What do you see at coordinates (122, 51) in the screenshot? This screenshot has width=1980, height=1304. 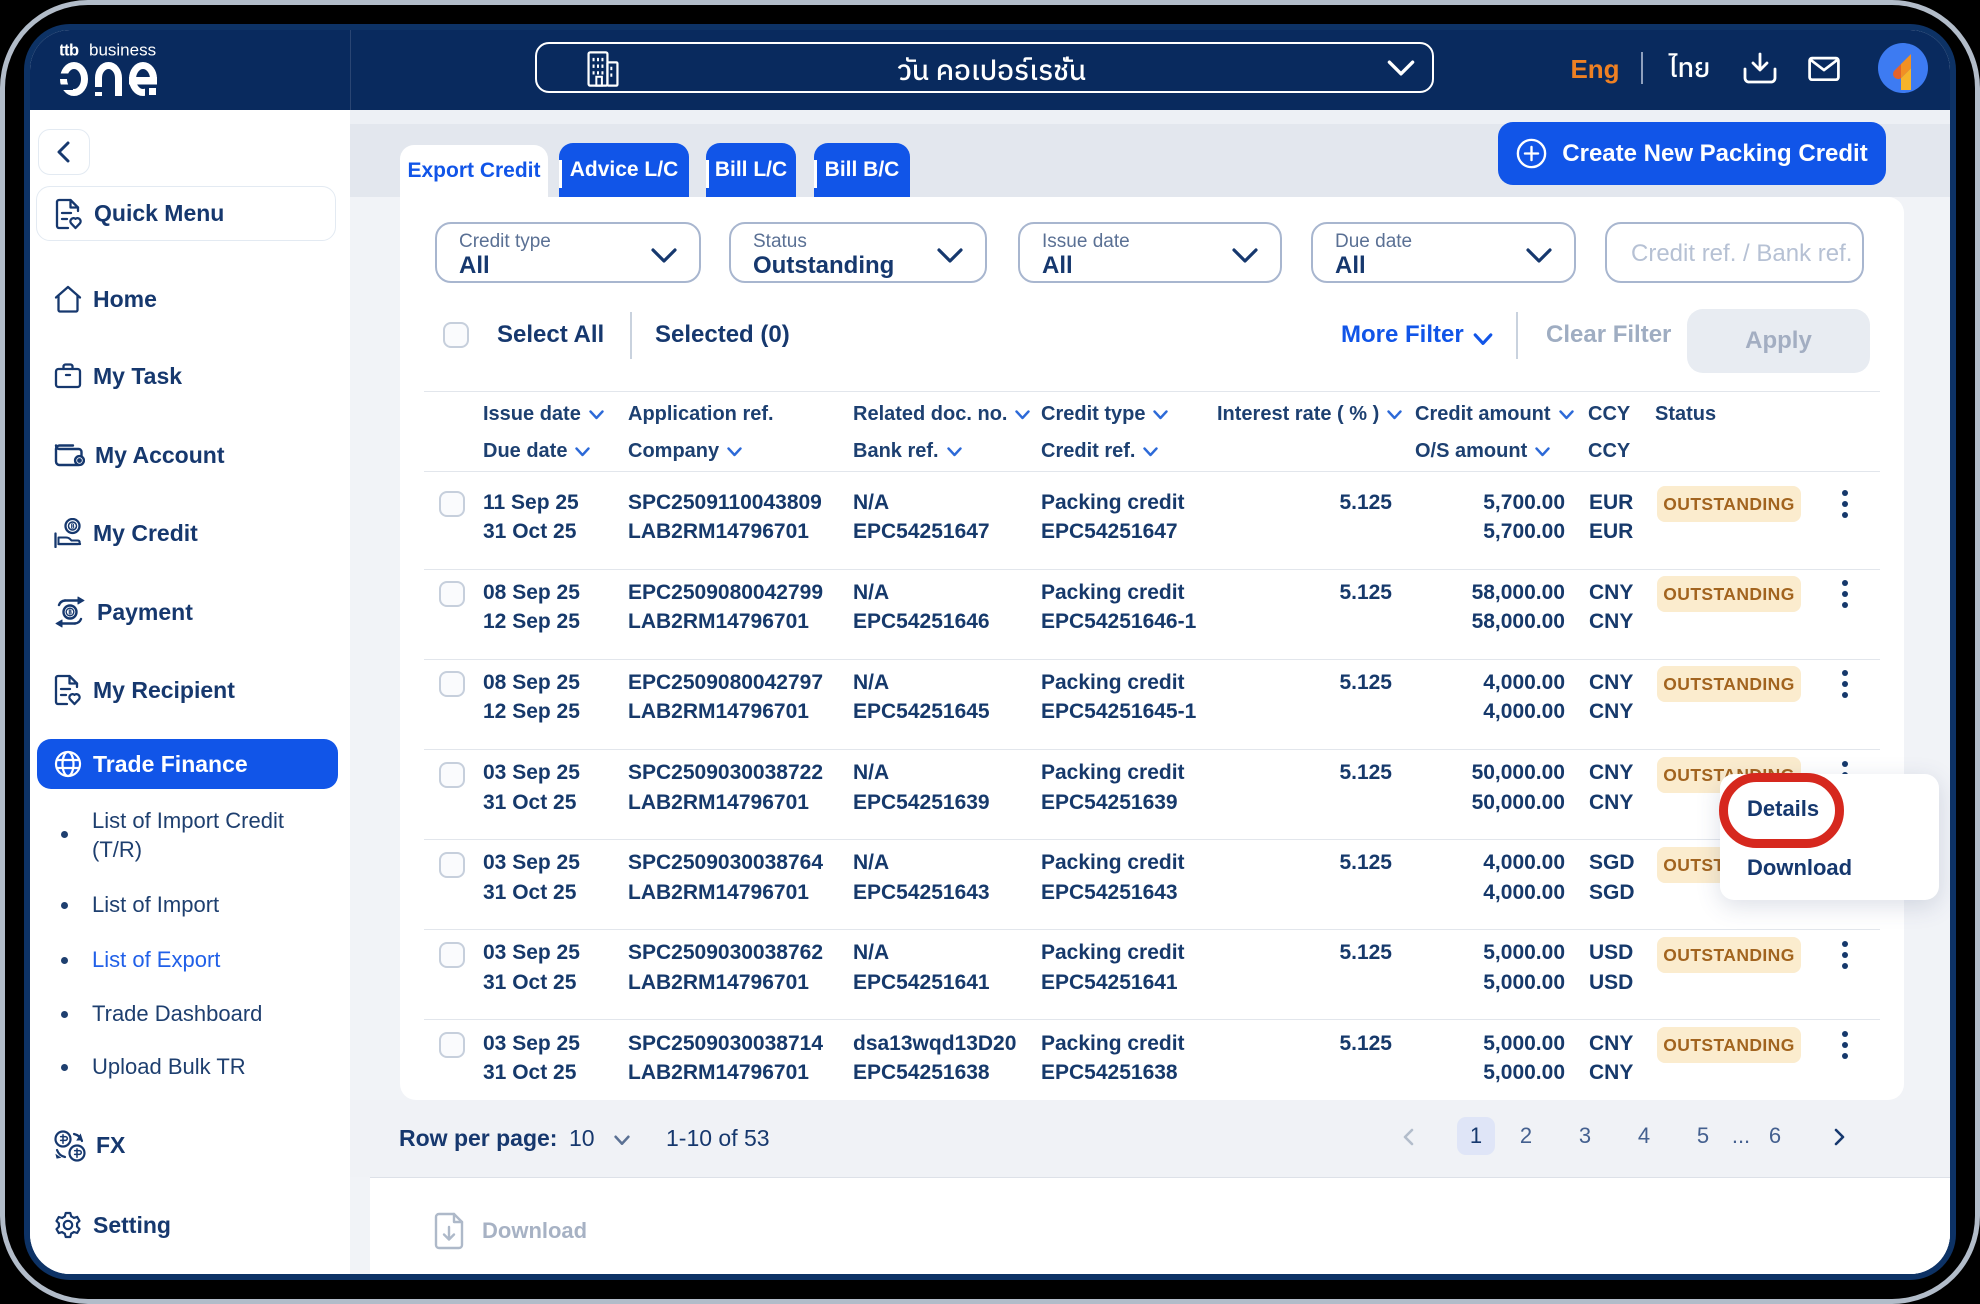 I see `svg-text: business` at bounding box center [122, 51].